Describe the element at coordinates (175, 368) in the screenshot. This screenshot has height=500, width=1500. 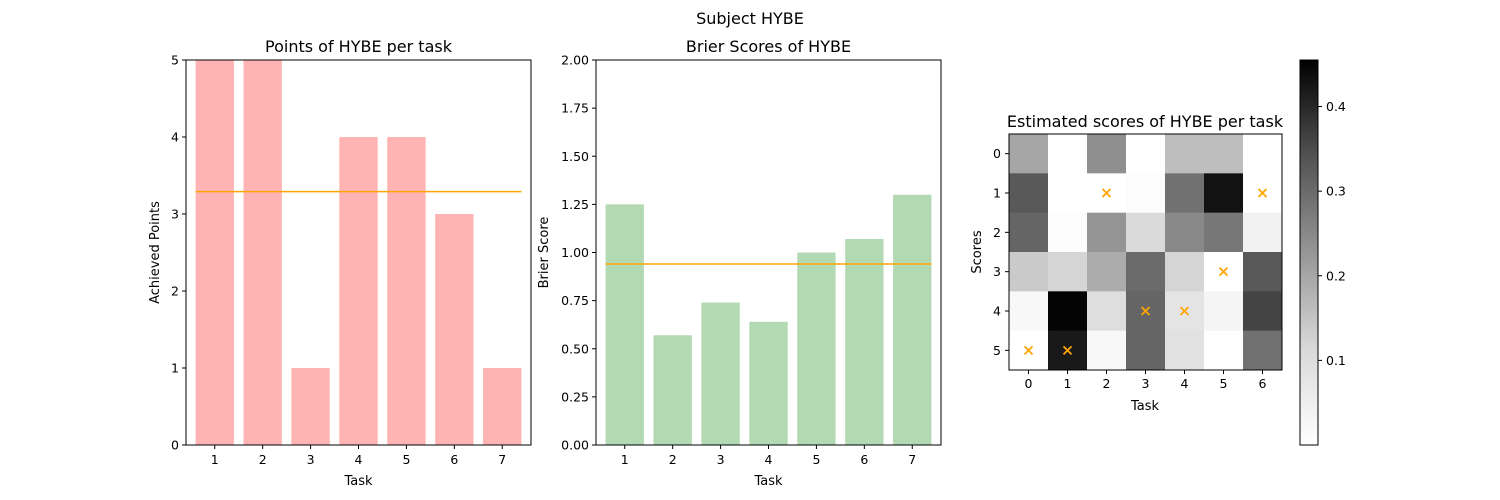
I see `points-ytick-label: 1` at that location.